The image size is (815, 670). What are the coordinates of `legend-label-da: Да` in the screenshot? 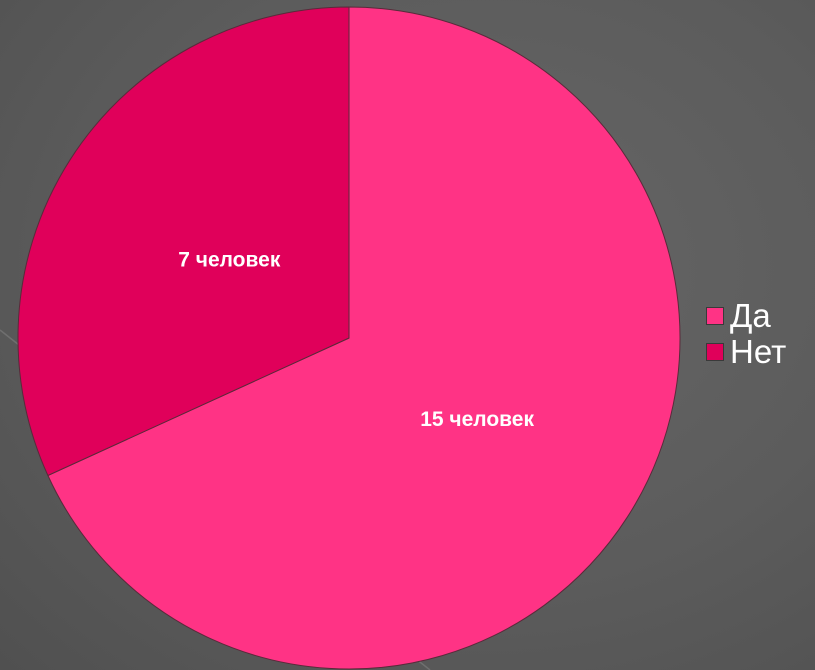 It's located at (750, 315).